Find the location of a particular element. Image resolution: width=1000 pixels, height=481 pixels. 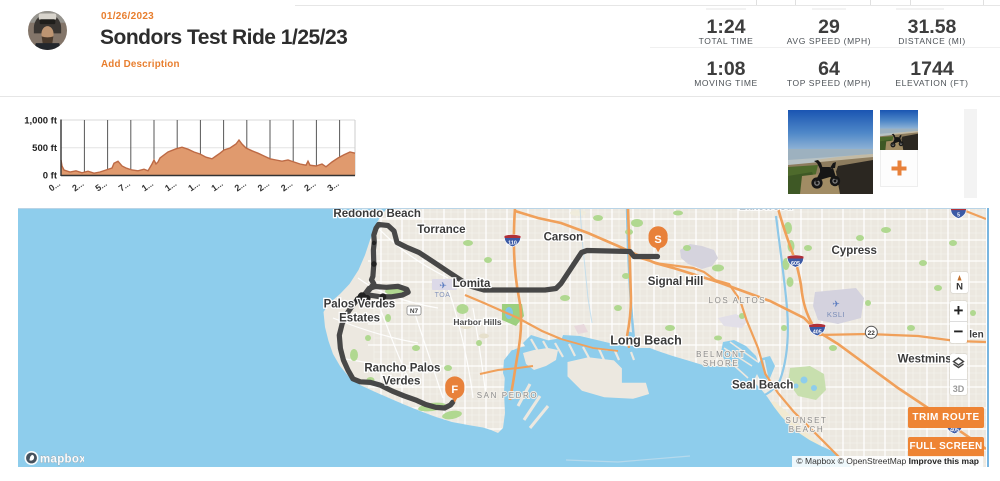

svg-text: Seal Beach is located at coordinates (762, 386).